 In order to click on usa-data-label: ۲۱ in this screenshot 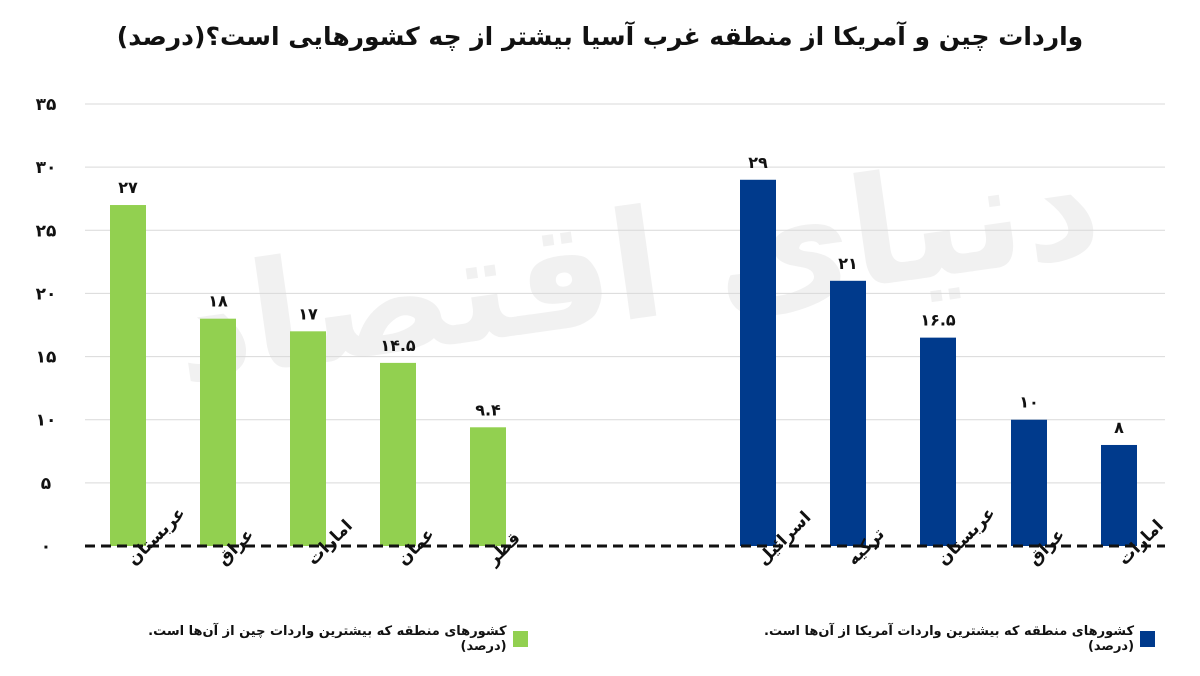, I will do `click(848, 263)`.